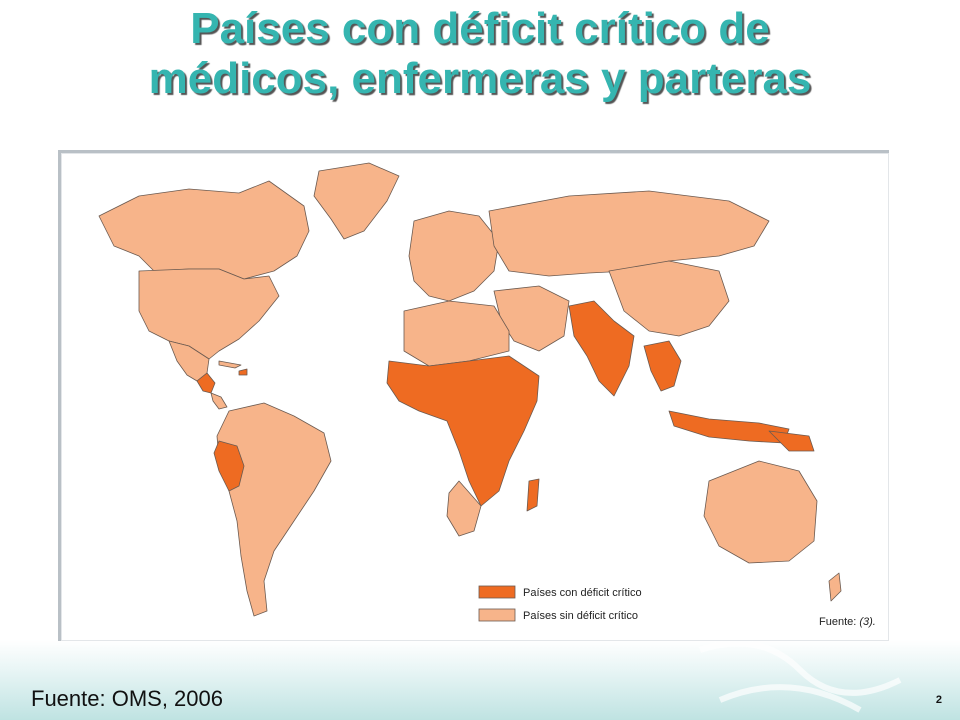  What do you see at coordinates (356, 201) in the screenshot?
I see `greenland` at bounding box center [356, 201].